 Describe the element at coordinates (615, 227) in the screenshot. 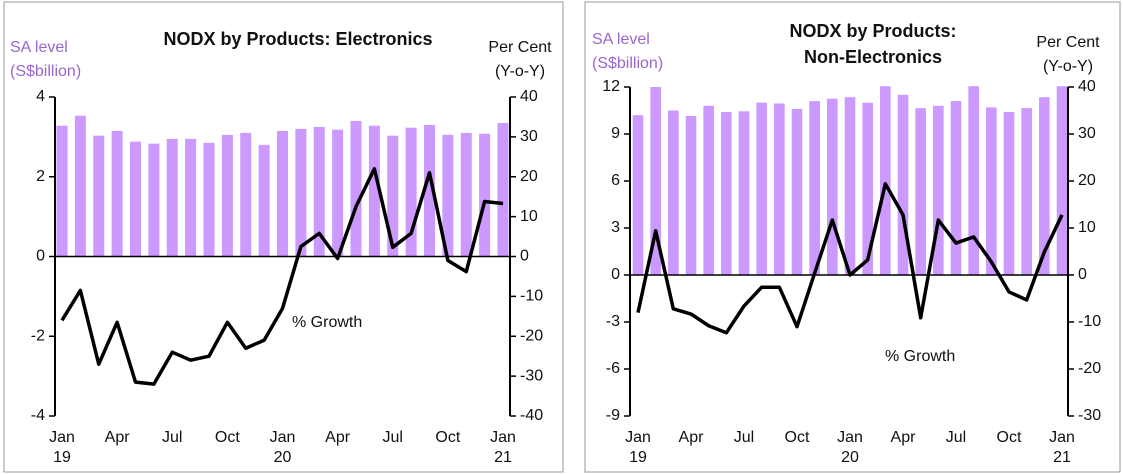

I see `y-tick-label: 3` at that location.